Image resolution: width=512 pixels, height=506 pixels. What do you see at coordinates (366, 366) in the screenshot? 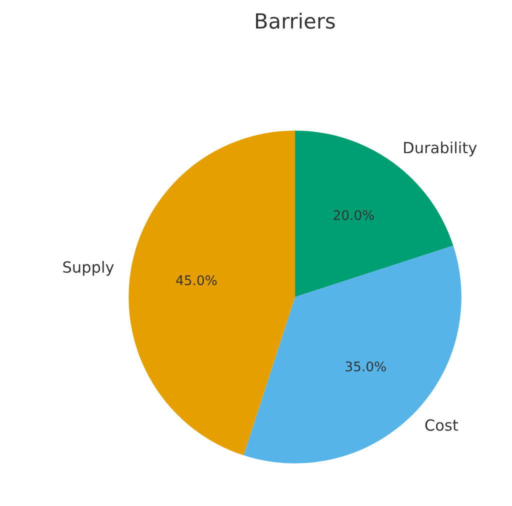
I see `data-label: 35.0%` at bounding box center [366, 366].